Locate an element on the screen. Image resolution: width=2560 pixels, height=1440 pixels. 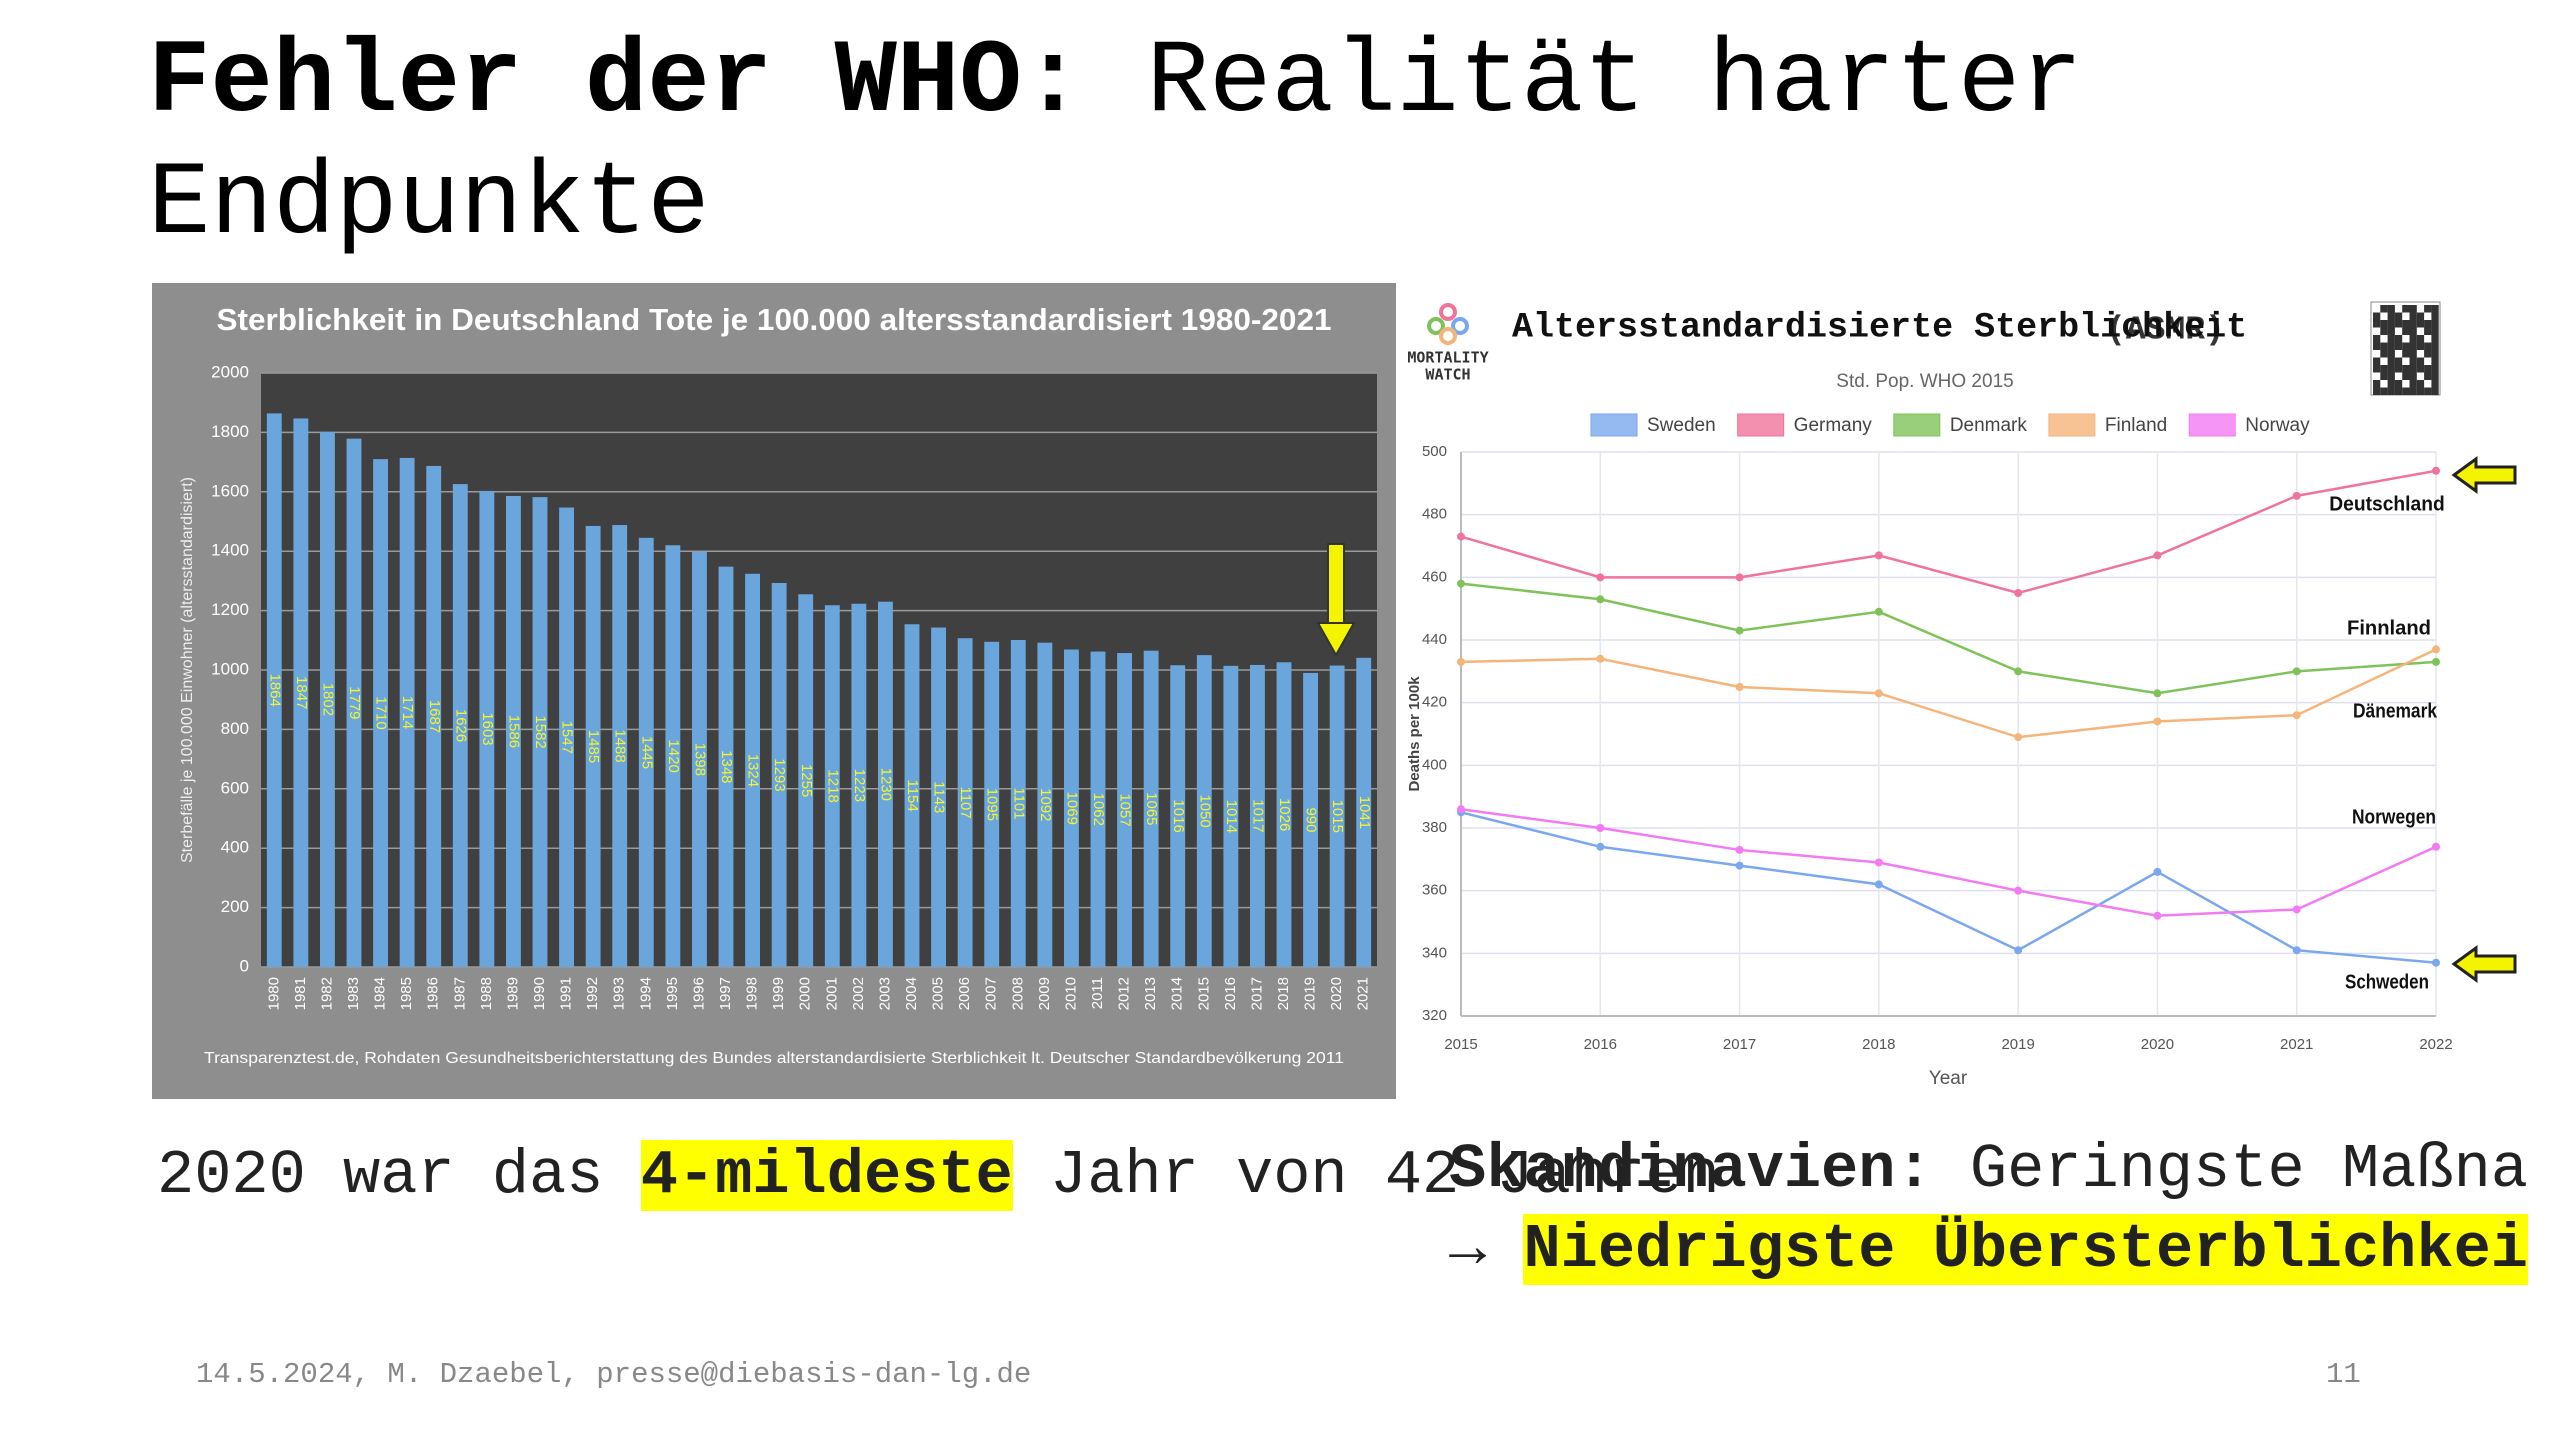
x-tick-label: 2021 is located at coordinates (2296, 1044).